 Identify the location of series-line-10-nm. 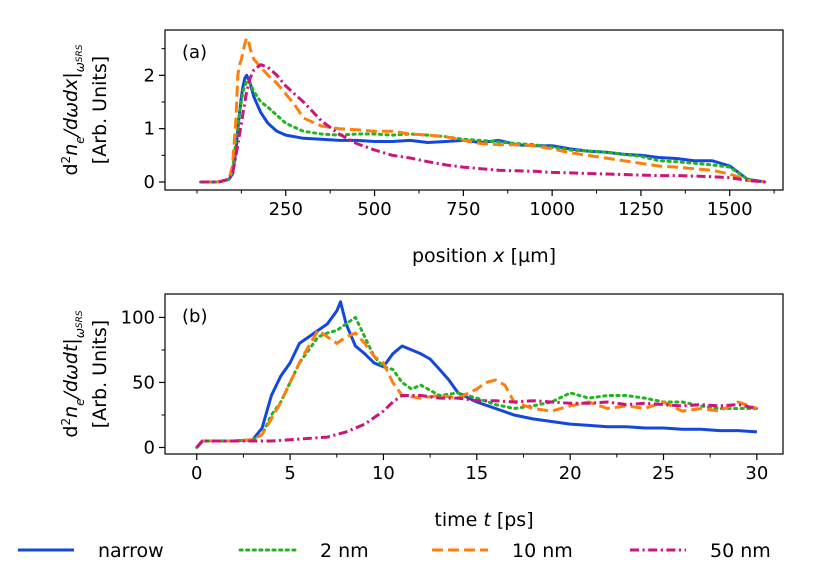
(476, 388).